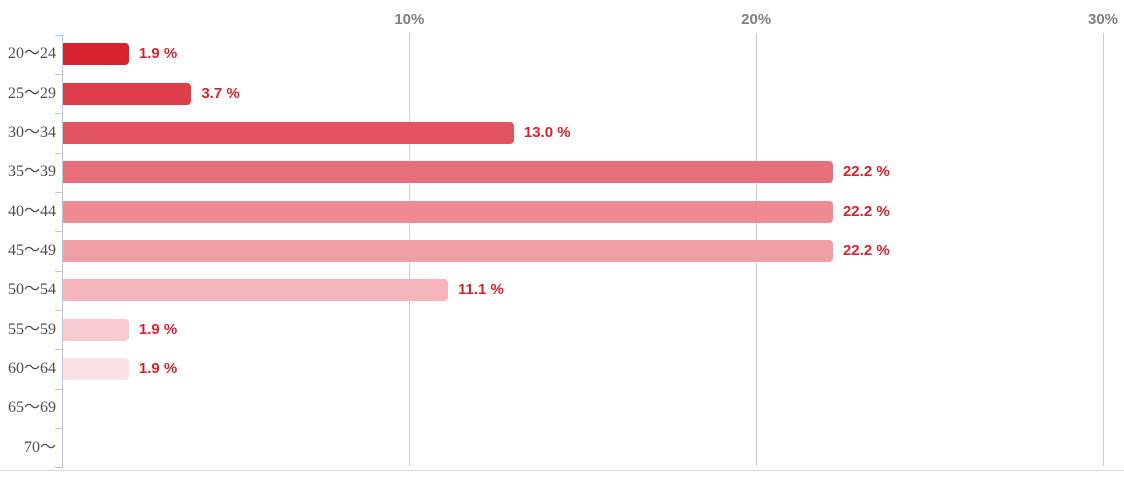 The height and width of the screenshot is (483, 1124). What do you see at coordinates (409, 19) in the screenshot?
I see `x-axis-tick-label: 10%` at bounding box center [409, 19].